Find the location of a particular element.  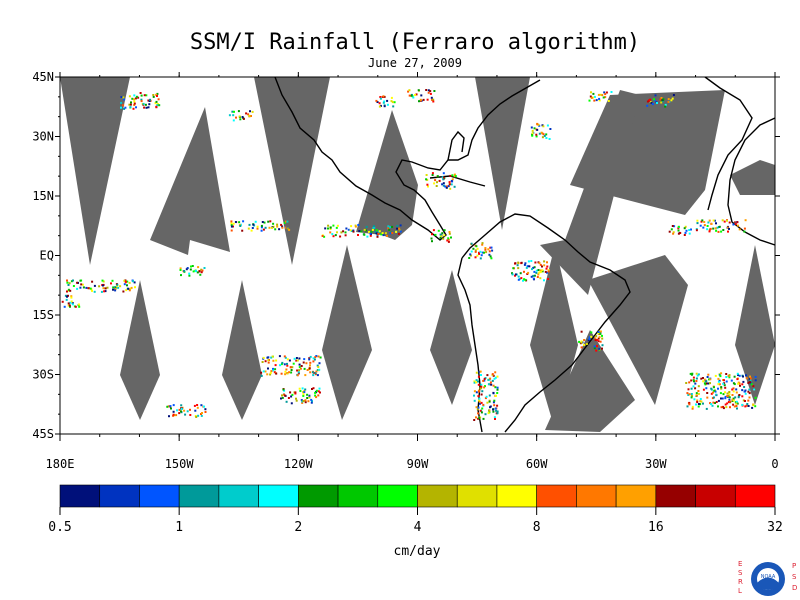

lat-label: 30S is located at coordinates (43, 375).